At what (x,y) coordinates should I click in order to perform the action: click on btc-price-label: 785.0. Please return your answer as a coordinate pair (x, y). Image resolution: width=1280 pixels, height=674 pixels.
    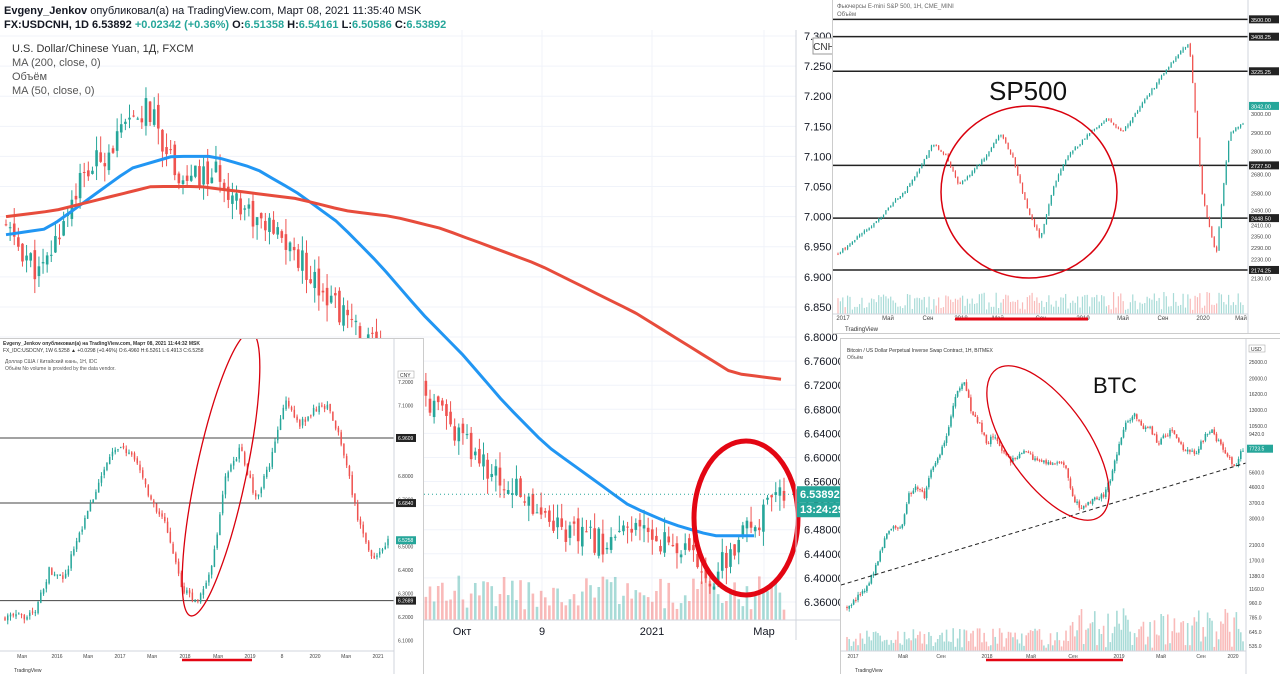
    Looking at the image, I should click on (1255, 619).